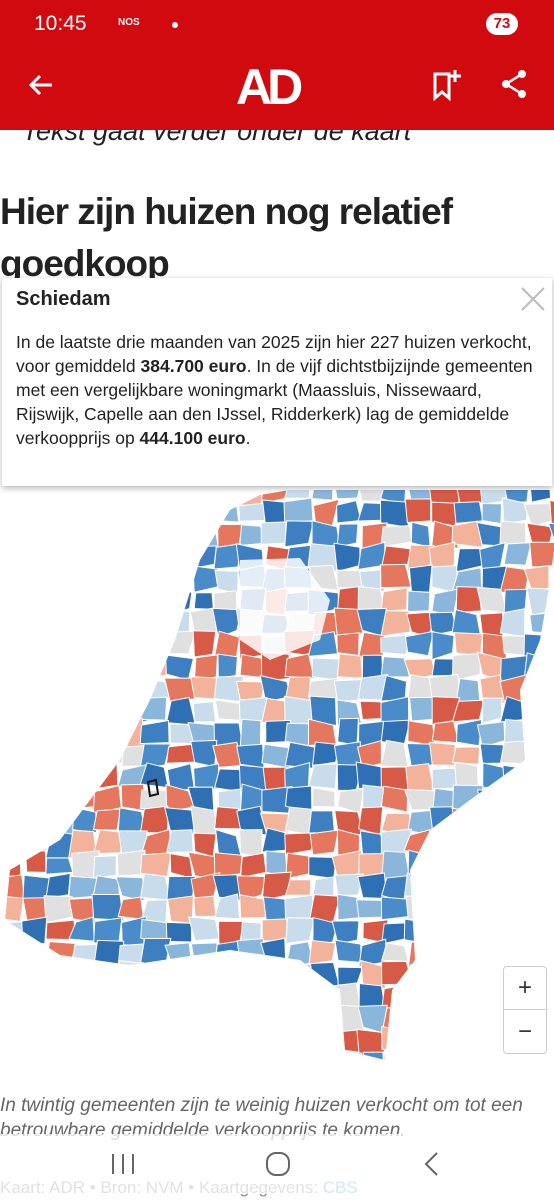 This screenshot has width=554, height=1200. Describe the element at coordinates (277, 25) in the screenshot. I see `status-bar: 10:45 NOS 73` at that location.